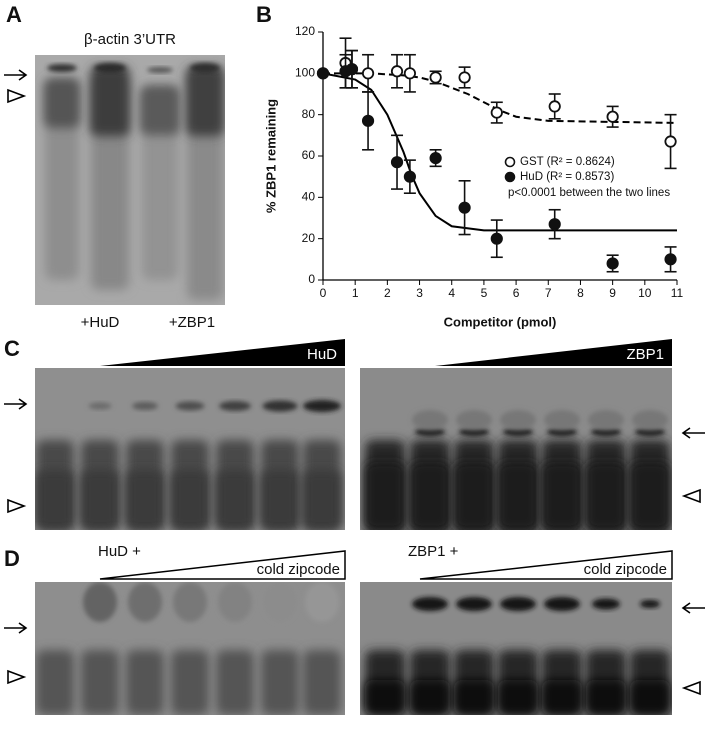  Describe the element at coordinates (100, 322) in the screenshot. I see `lane-label: +HuD` at that location.